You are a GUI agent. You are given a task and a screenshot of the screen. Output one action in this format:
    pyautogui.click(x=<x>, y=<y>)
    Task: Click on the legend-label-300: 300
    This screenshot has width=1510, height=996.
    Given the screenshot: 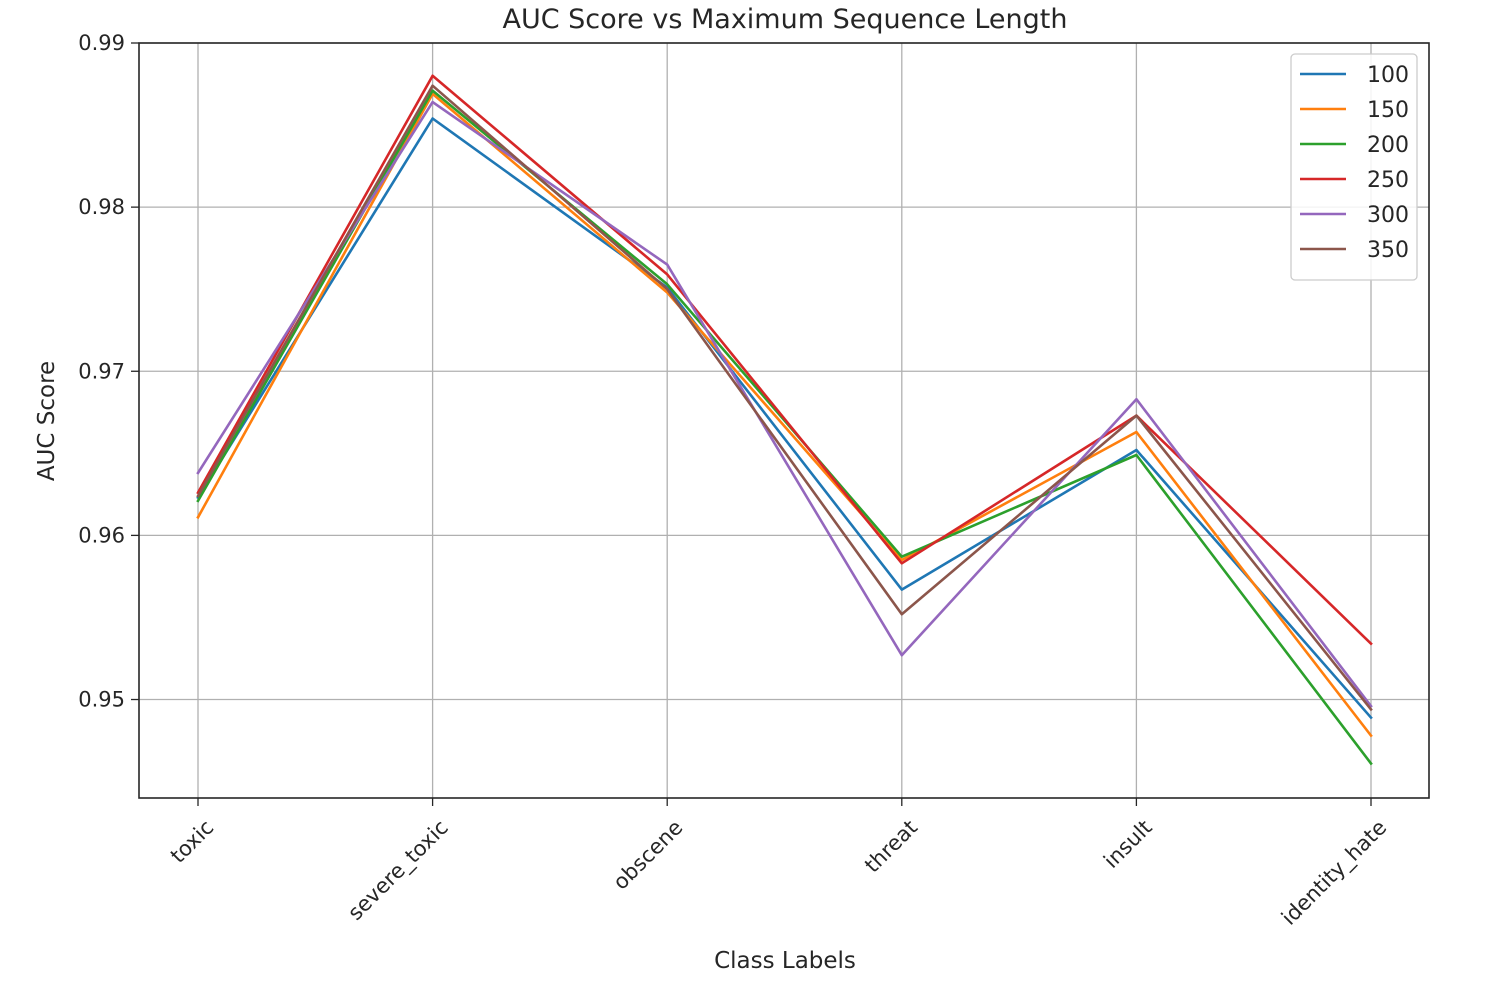 What is the action you would take?
    pyautogui.click(x=1388, y=215)
    